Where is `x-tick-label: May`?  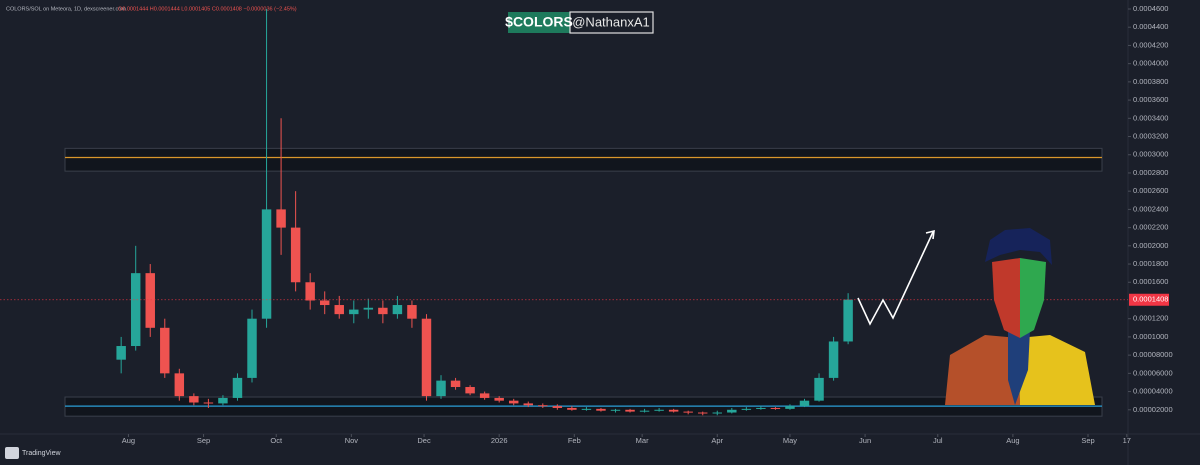 x-tick-label: May is located at coordinates (790, 440).